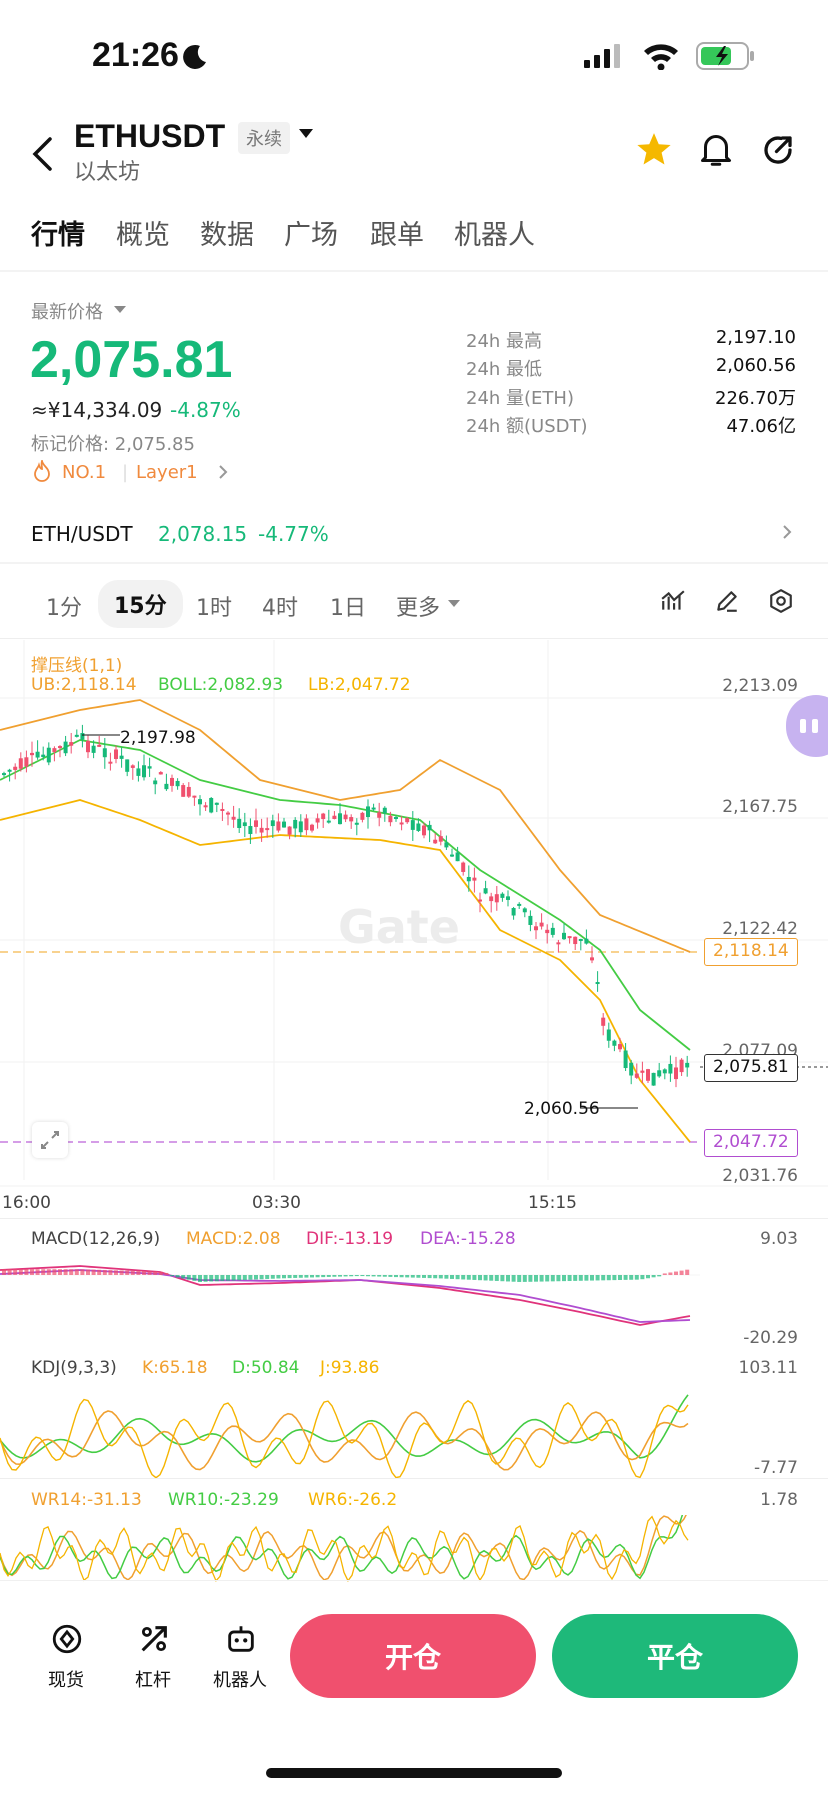  I want to click on status-time: 21:26, so click(135, 55).